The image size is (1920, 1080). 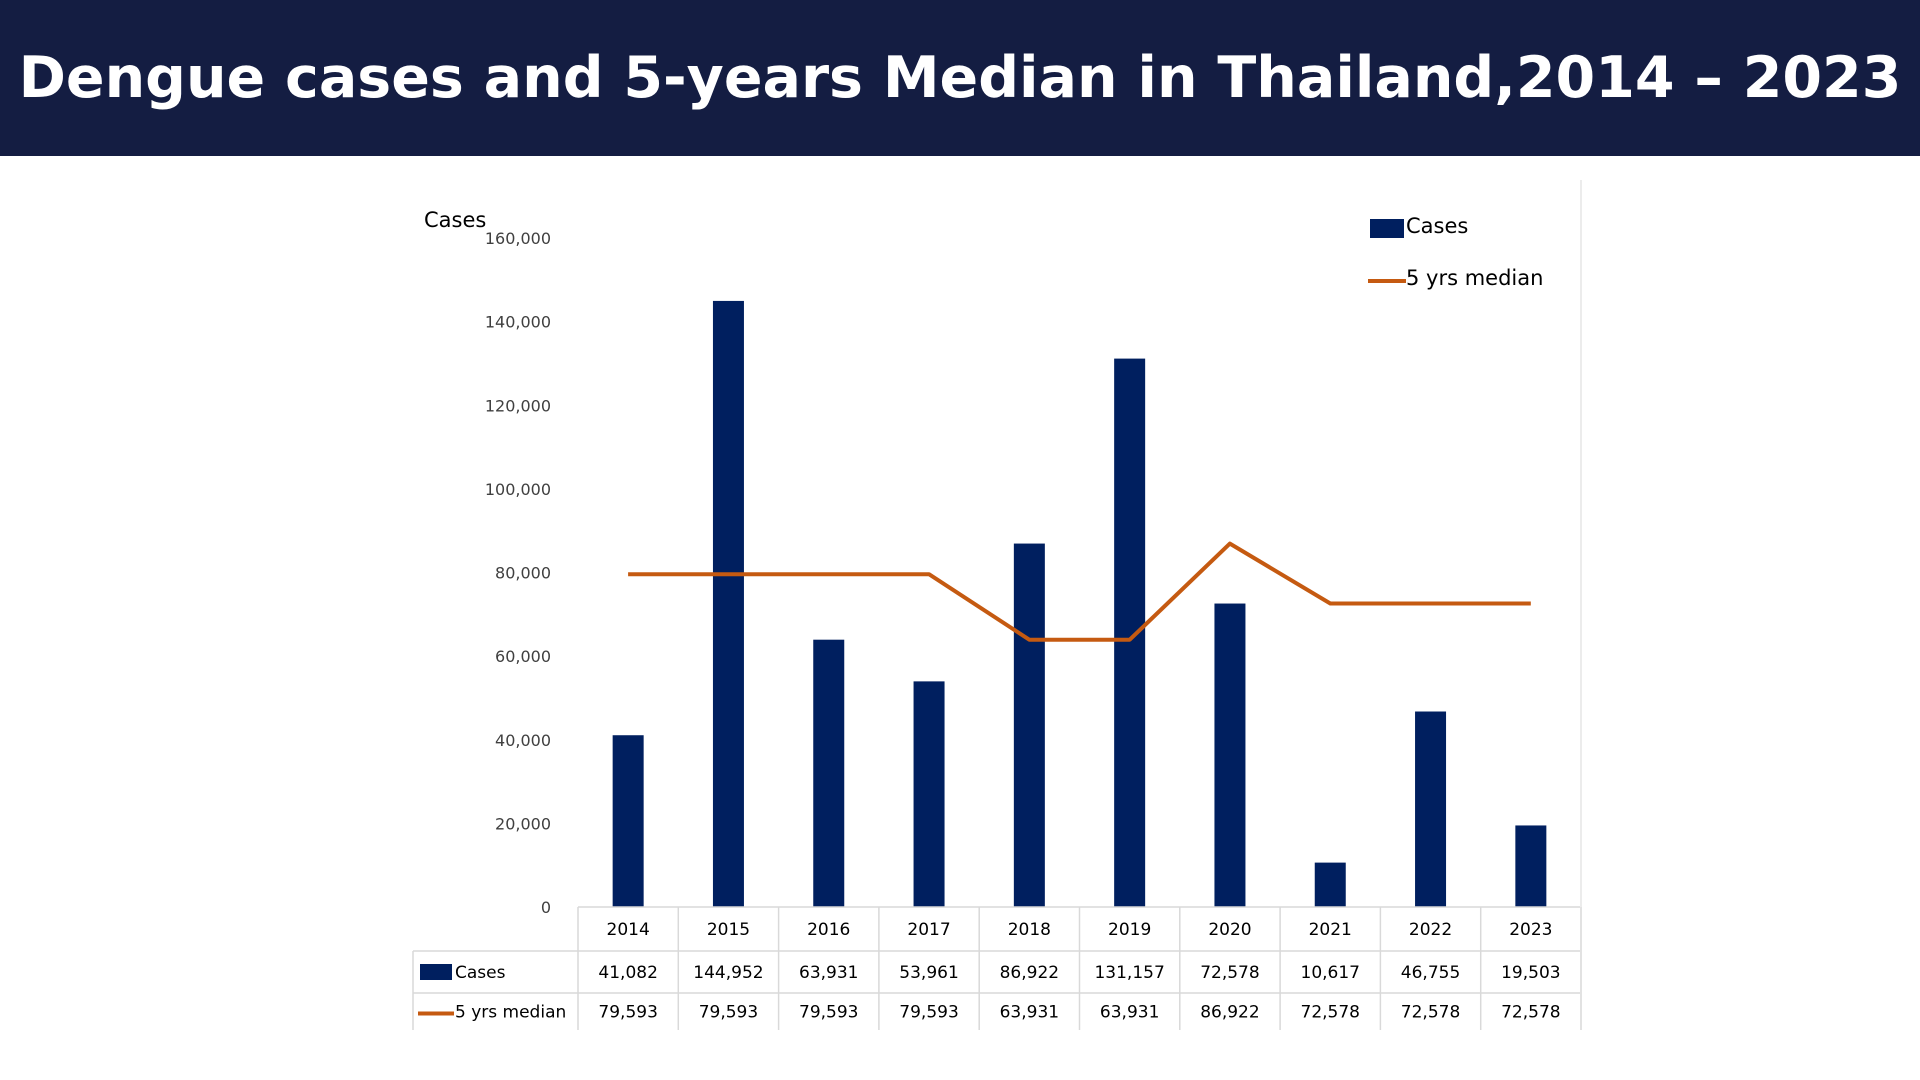 I want to click on legend-key-cases, so click(x=1387, y=228).